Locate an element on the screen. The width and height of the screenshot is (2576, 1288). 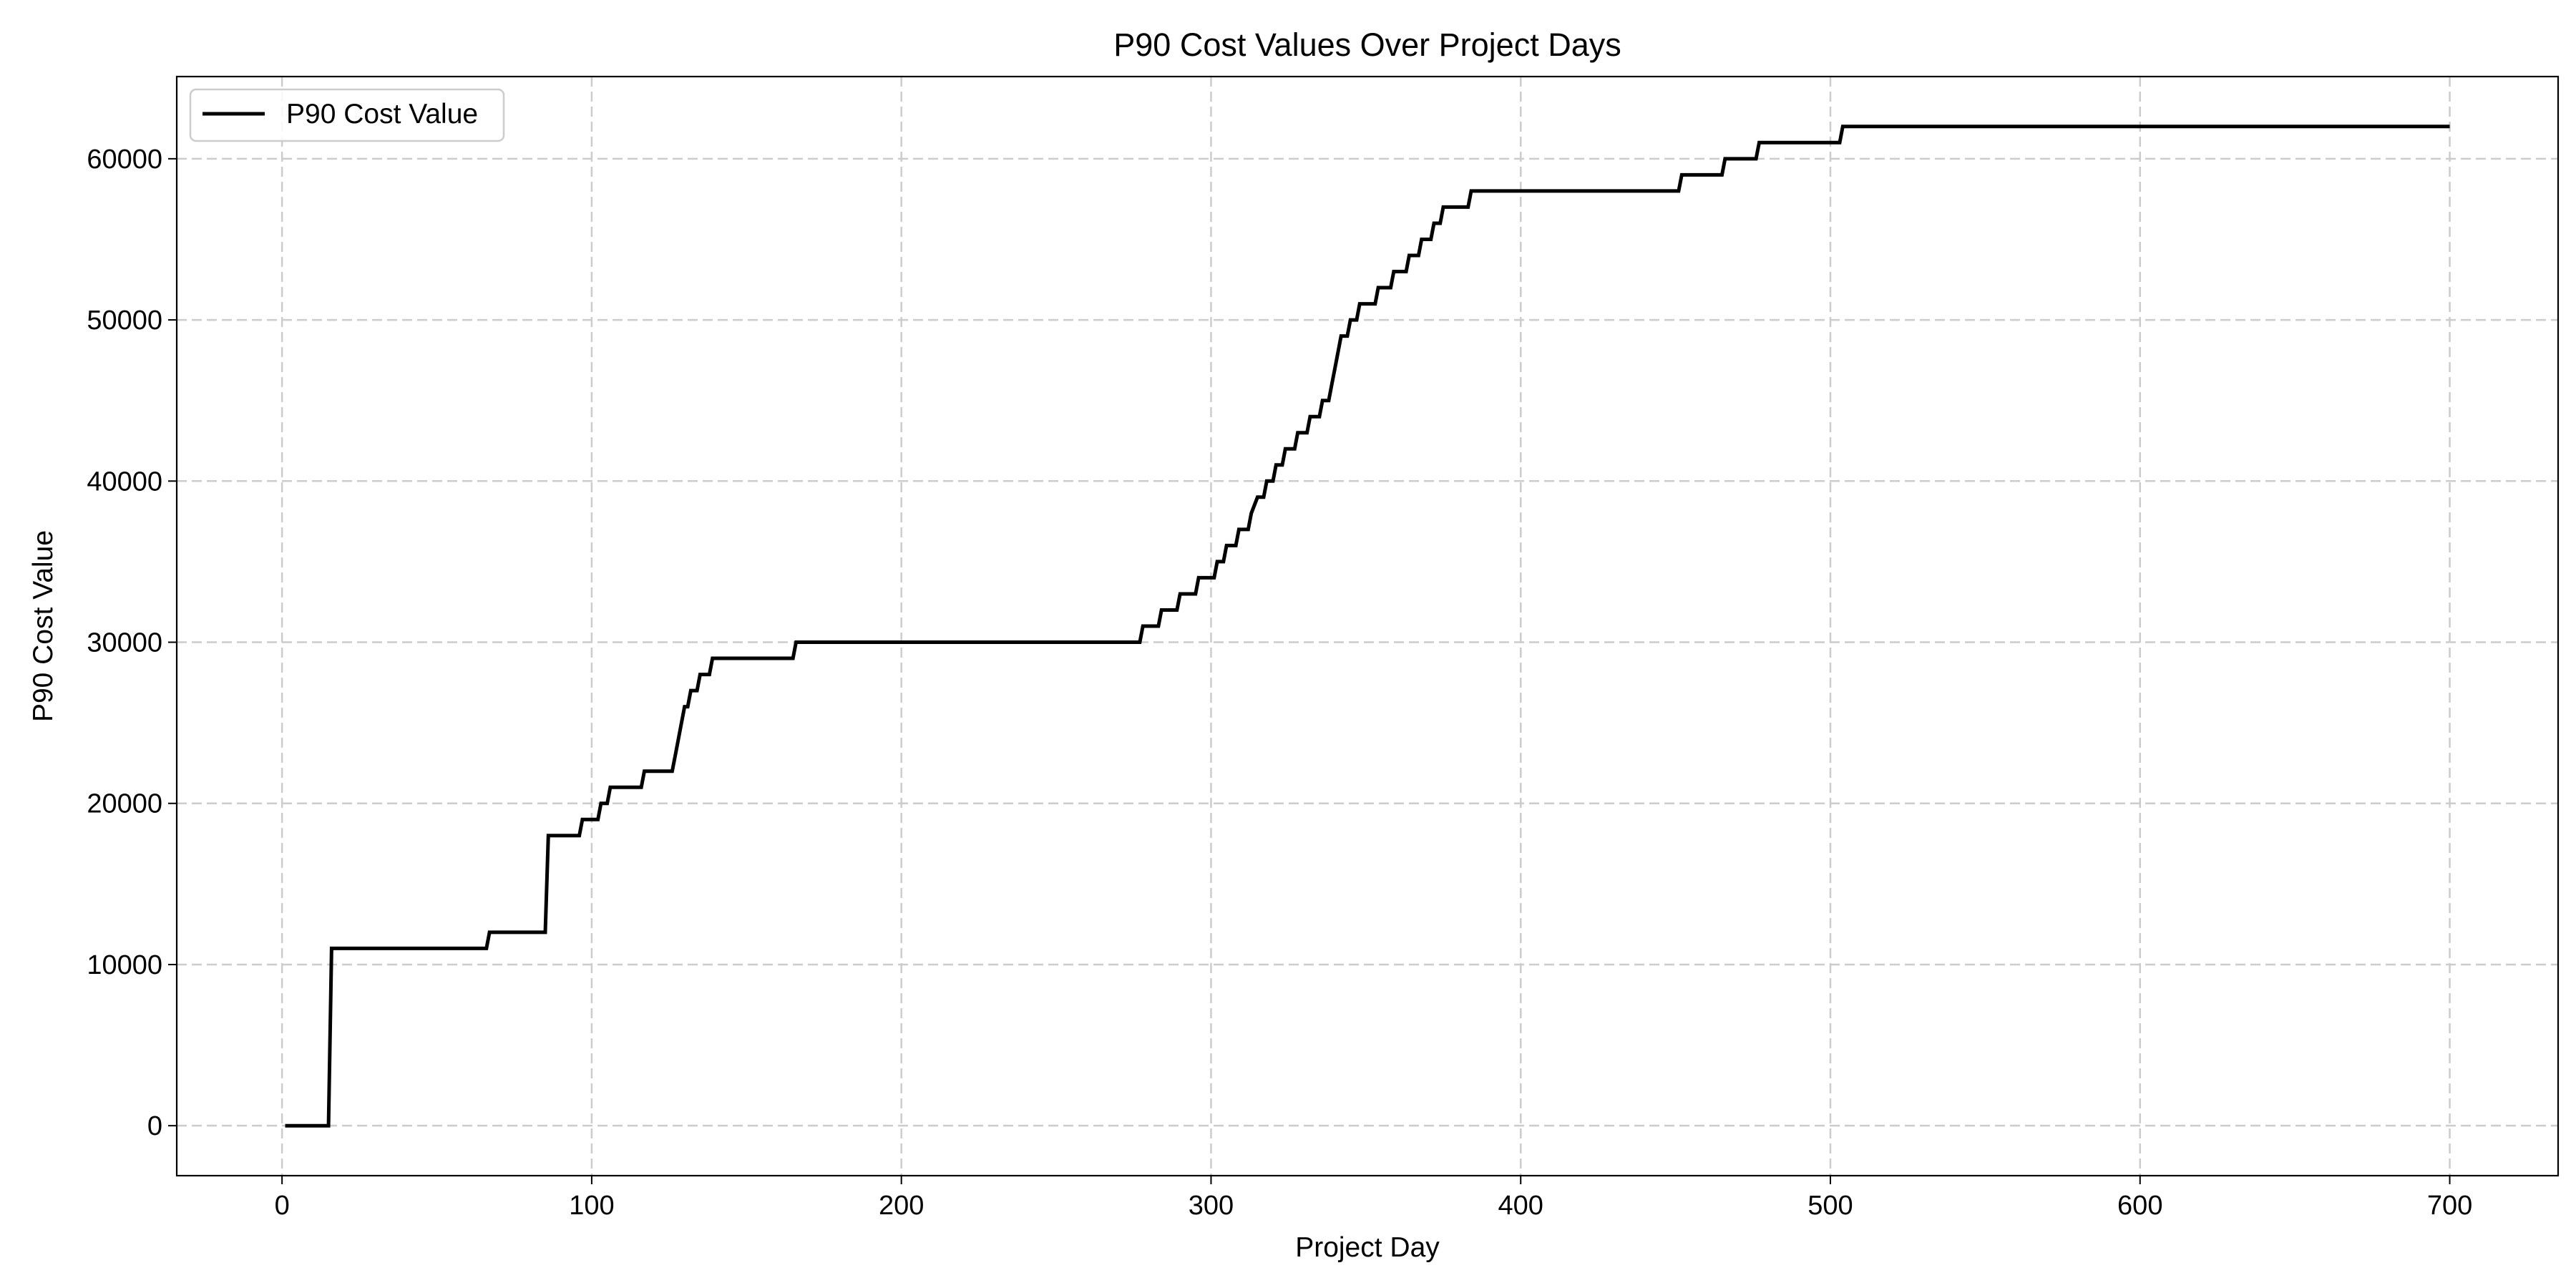
x-tick-label: 400 is located at coordinates (1520, 1206).